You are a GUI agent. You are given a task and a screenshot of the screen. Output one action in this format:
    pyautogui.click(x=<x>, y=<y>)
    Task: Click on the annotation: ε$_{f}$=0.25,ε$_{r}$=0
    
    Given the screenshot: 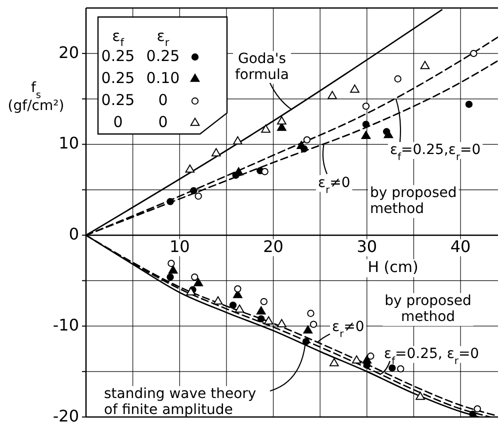 What is the action you would take?
    pyautogui.click(x=435, y=152)
    